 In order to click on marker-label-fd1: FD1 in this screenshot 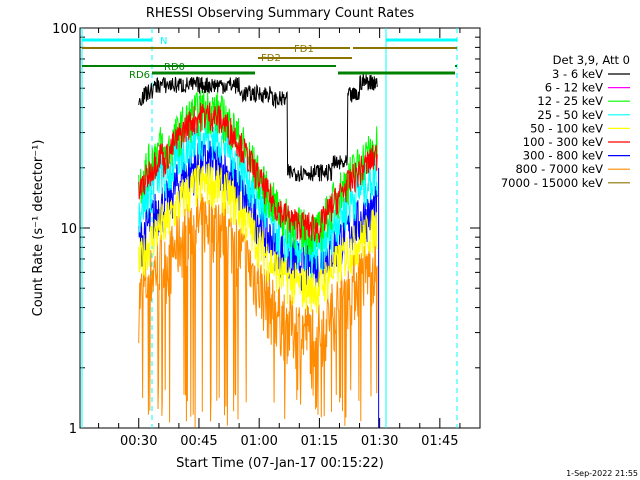, I will do `click(304, 49)`.